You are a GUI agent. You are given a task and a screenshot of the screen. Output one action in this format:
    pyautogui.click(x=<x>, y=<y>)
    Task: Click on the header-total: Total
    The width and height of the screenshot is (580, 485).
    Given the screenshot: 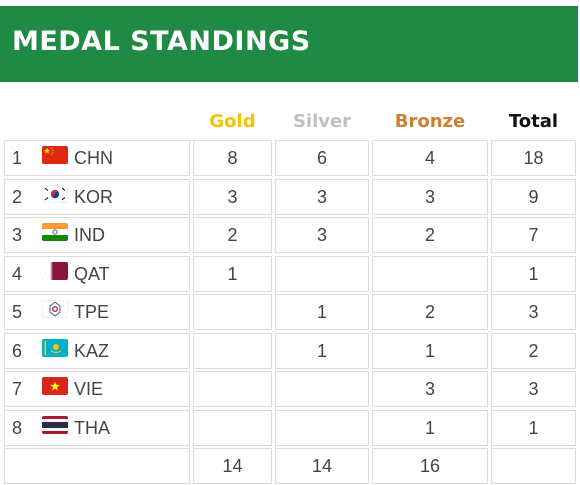 What is the action you would take?
    pyautogui.click(x=533, y=121)
    